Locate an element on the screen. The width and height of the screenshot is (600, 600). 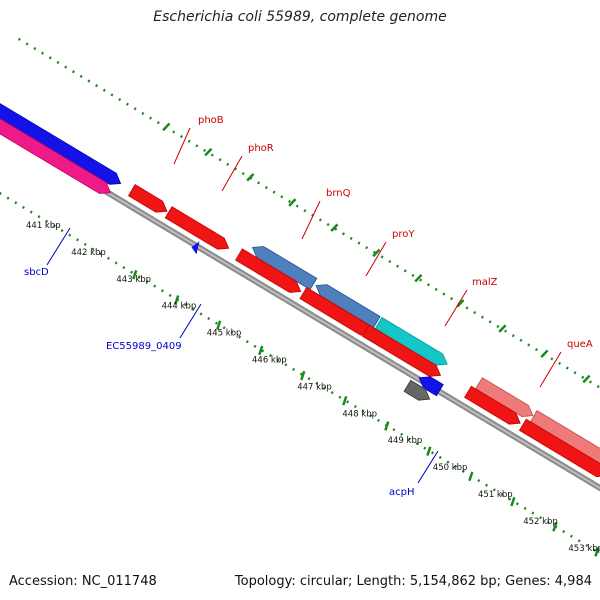
acpH-arrow is located at coordinates (431, 386).